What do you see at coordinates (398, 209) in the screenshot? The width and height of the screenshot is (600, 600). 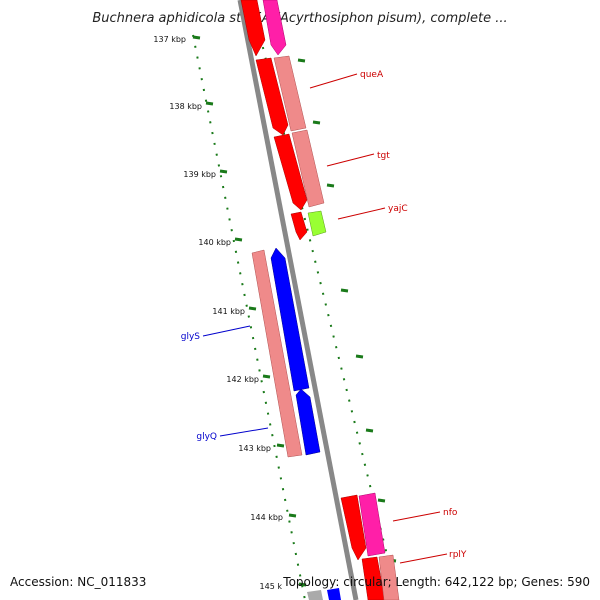 I see `gene-label-yajC: yajC` at bounding box center [398, 209].